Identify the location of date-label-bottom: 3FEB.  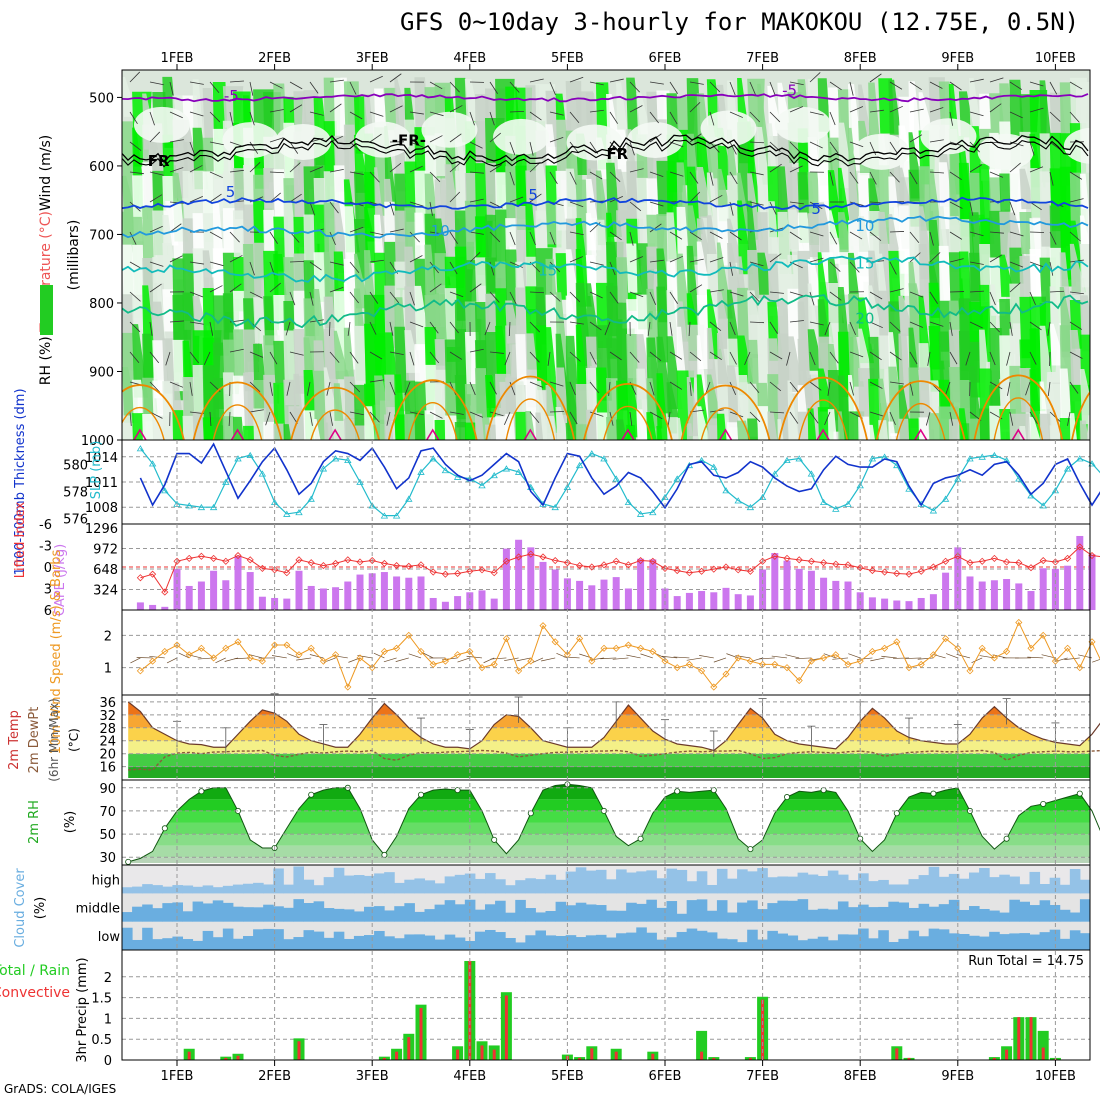
(372, 1076).